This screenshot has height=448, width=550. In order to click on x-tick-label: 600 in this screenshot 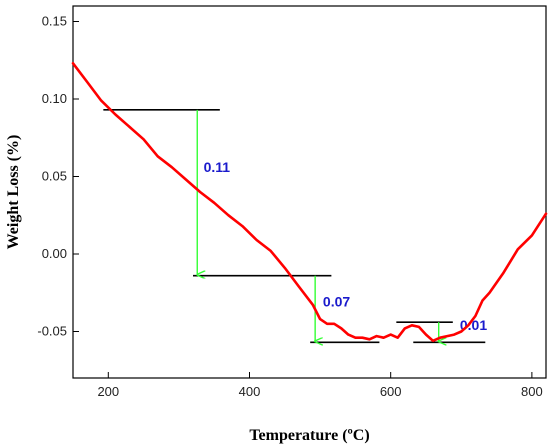, I will do `click(391, 391)`.